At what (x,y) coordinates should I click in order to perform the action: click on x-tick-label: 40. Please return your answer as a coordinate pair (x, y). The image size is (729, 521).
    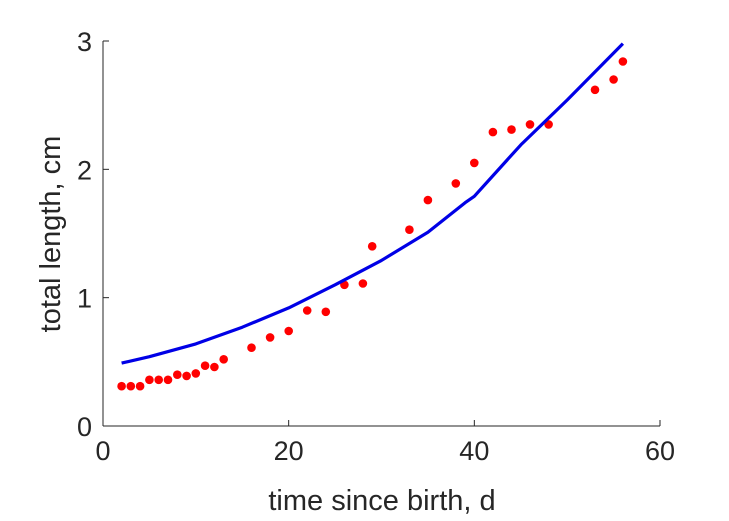
    Looking at the image, I should click on (474, 451).